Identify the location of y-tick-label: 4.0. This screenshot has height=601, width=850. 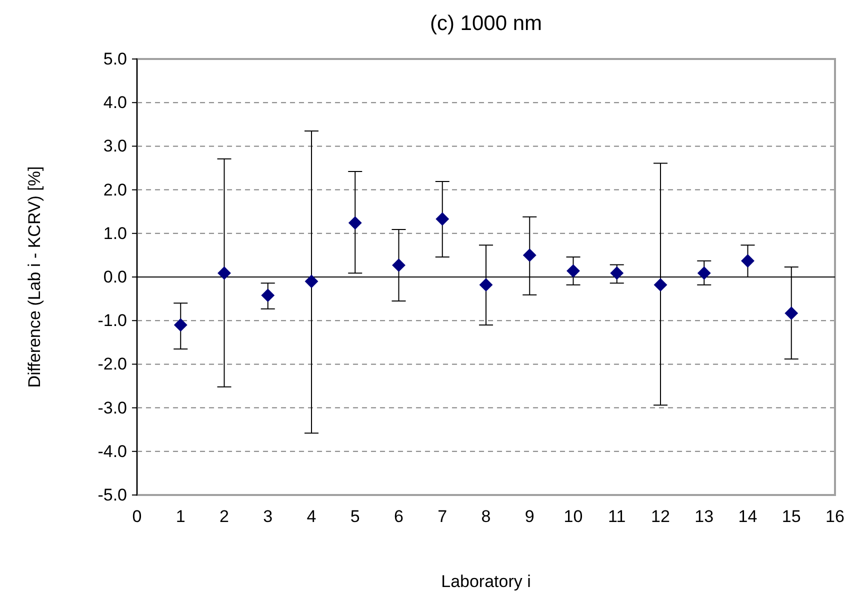
(115, 102).